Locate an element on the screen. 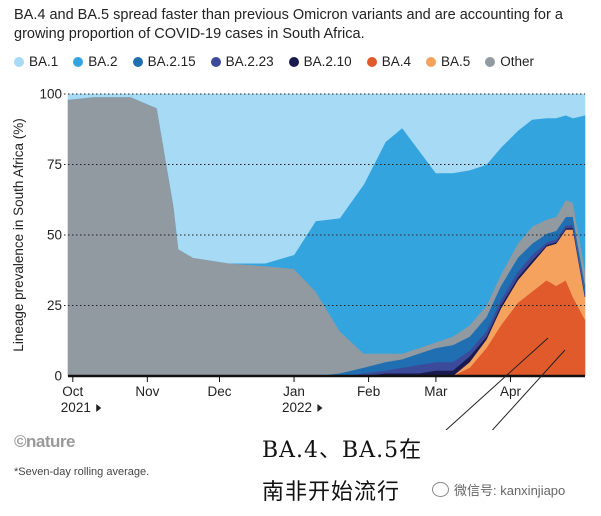 Image resolution: width=601 pixels, height=516 pixels. x-tick-apr: Apr is located at coordinates (511, 391).